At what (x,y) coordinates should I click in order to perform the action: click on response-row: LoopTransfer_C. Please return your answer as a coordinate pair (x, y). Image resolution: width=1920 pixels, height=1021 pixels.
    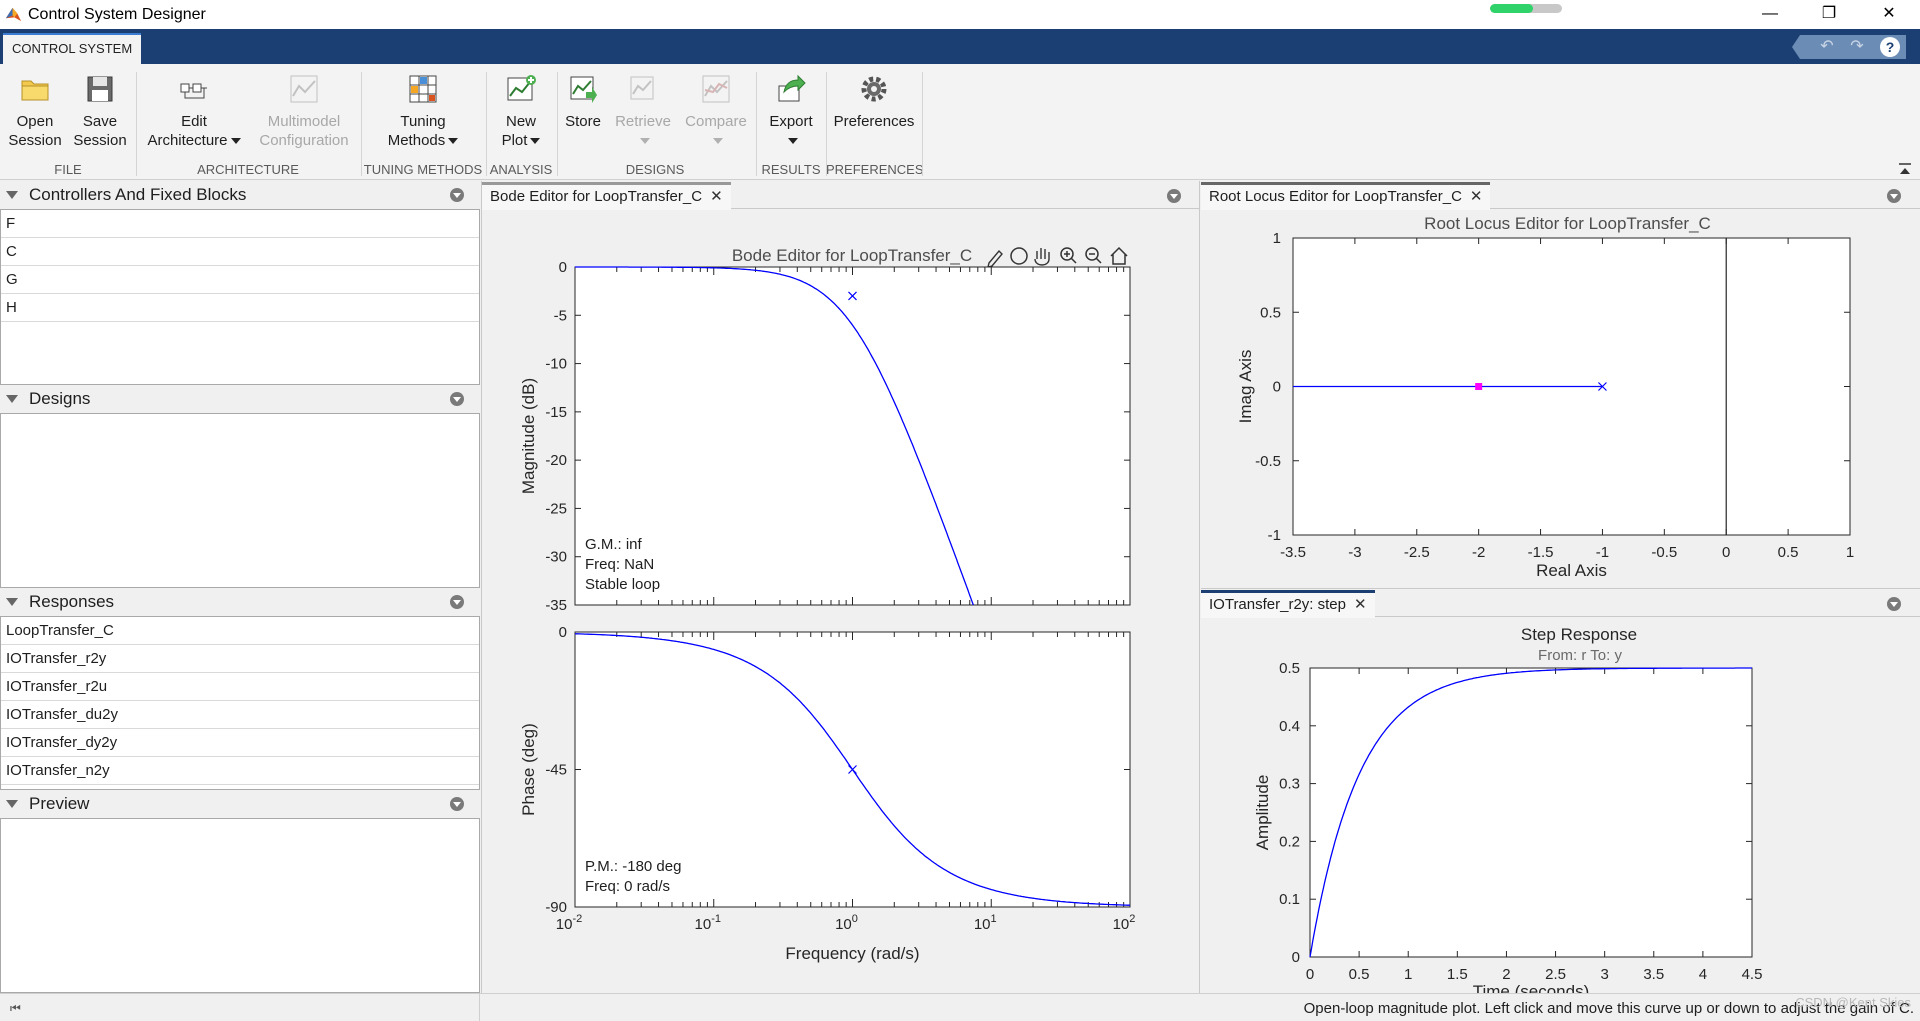
    Looking at the image, I should click on (240, 631).